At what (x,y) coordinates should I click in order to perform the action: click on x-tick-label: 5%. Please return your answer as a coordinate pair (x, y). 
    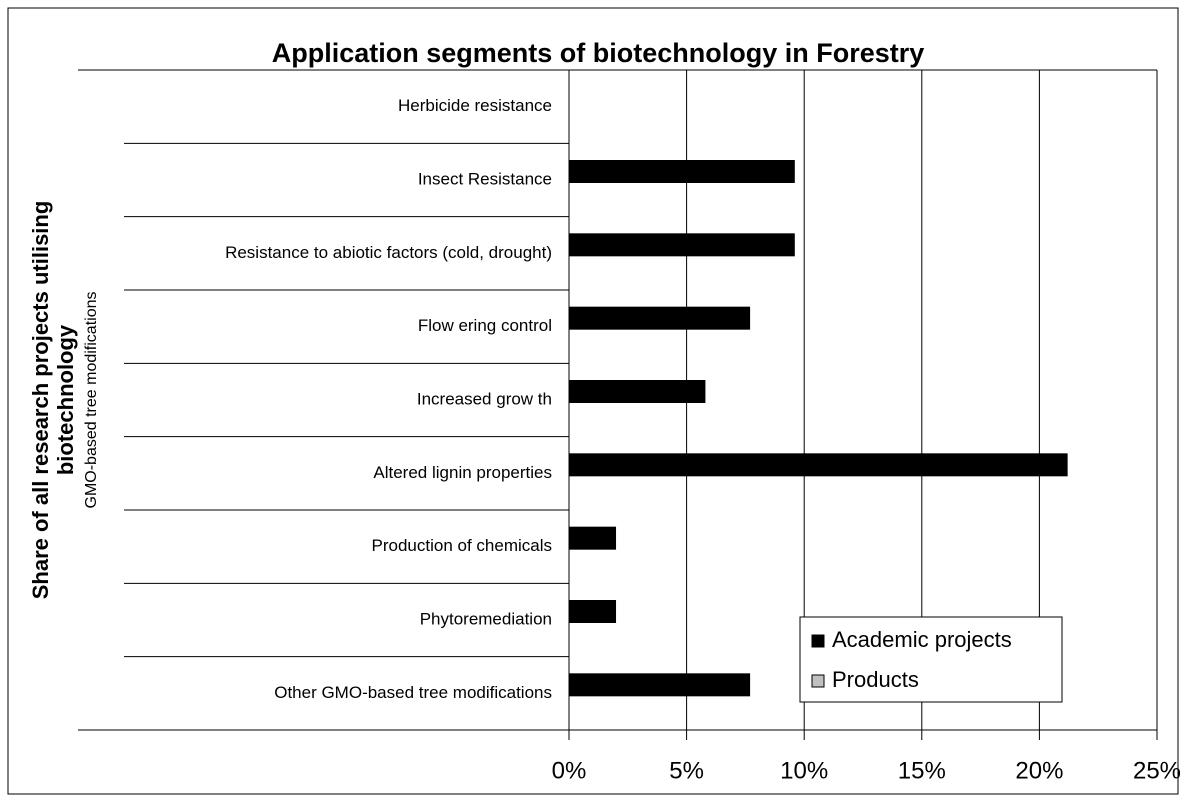
    Looking at the image, I should click on (686, 770).